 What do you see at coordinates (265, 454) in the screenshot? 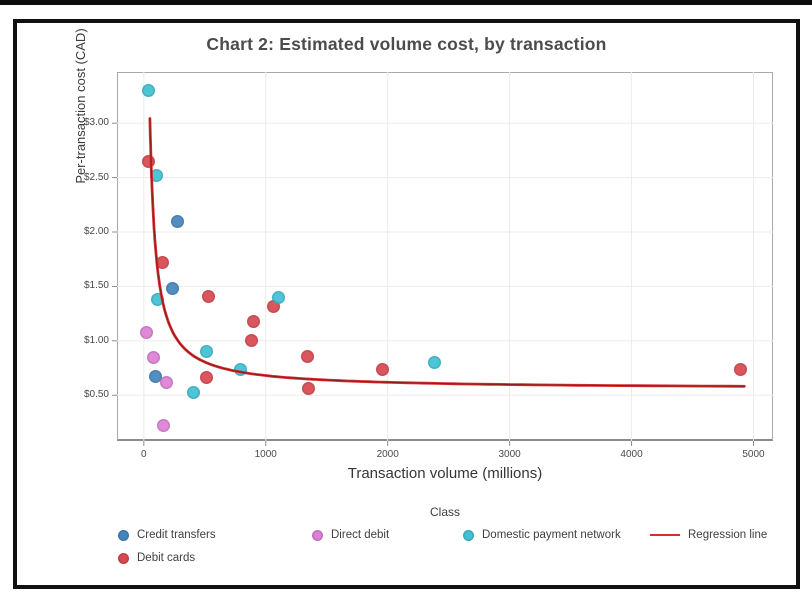
I see `x-tick-label: 1000` at bounding box center [265, 454].